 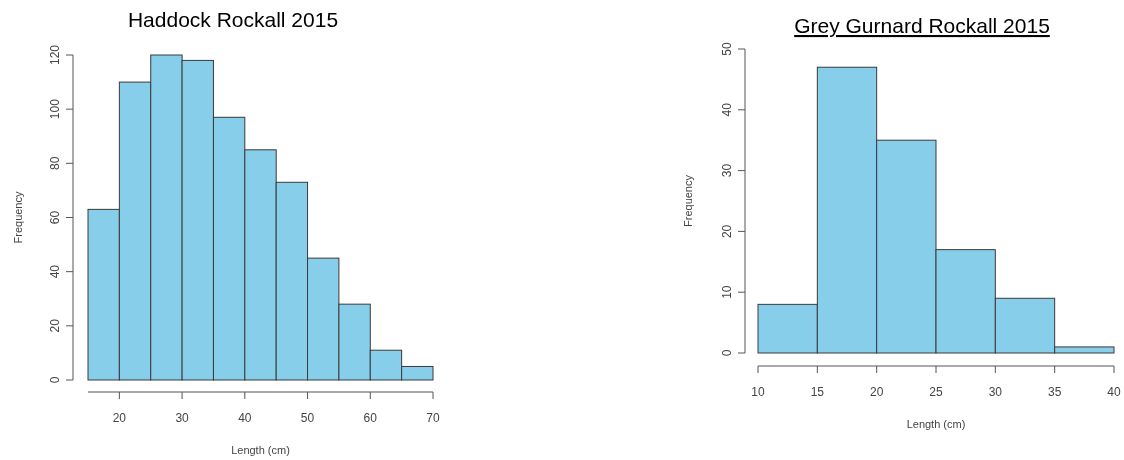 I want to click on x-tick-label: 10, so click(x=758, y=392).